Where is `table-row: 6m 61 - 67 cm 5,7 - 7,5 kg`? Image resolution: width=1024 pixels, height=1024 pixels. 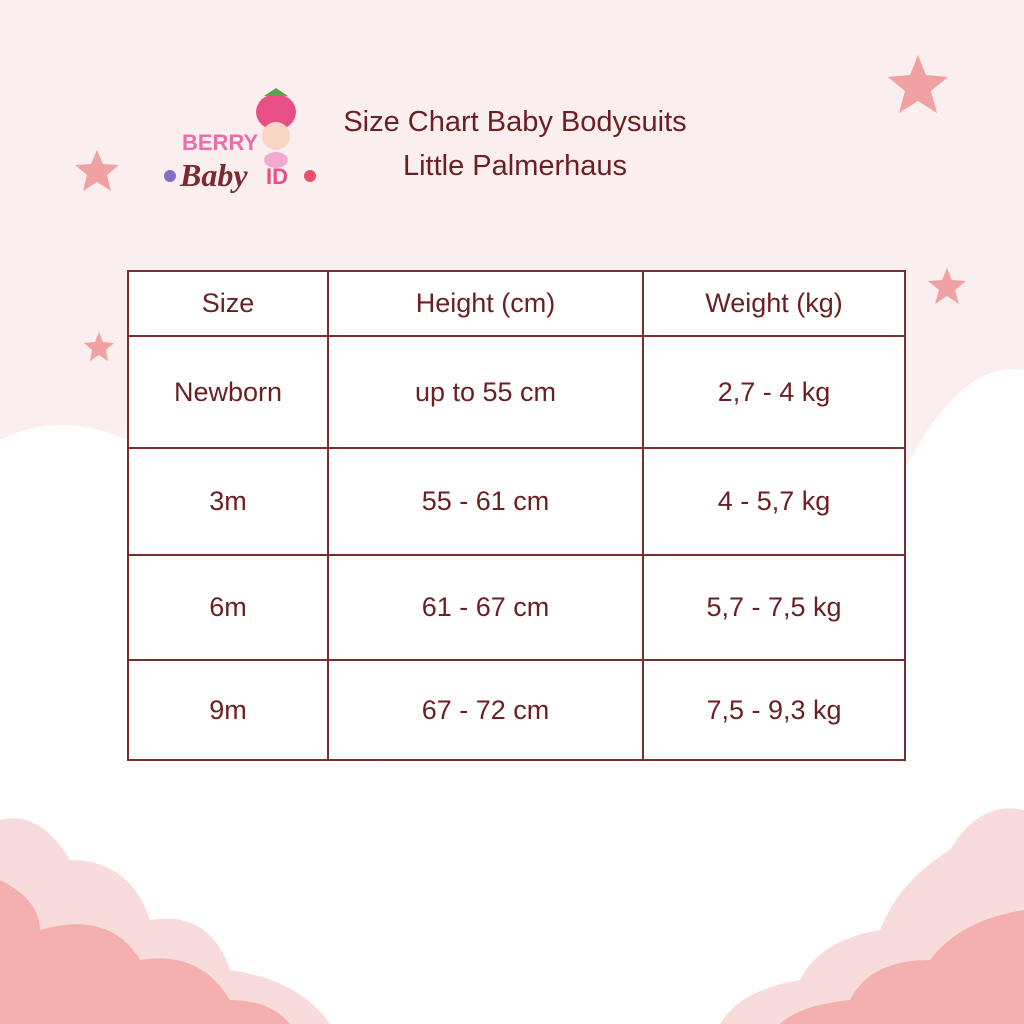
table-row: 6m 61 - 67 cm 5,7 - 7,5 kg is located at coordinates (516, 607).